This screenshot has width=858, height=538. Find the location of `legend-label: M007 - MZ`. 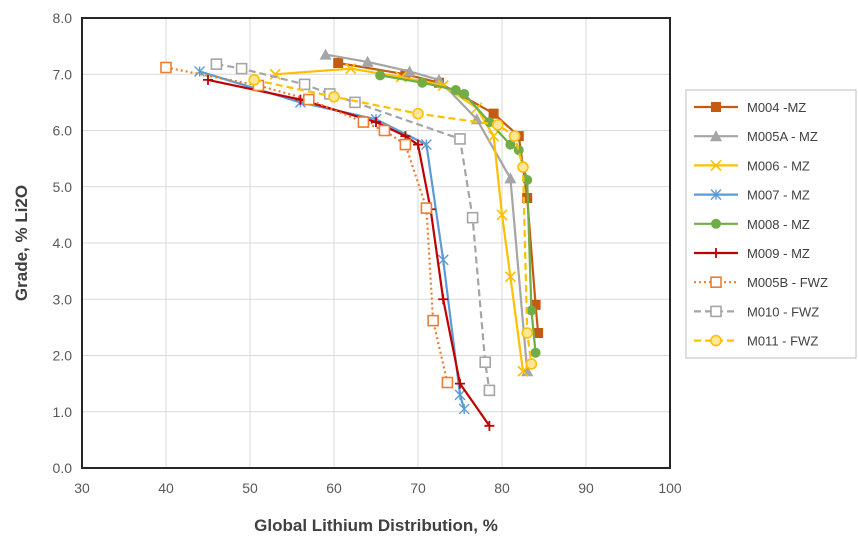

legend-label: M007 - MZ is located at coordinates (778, 195).